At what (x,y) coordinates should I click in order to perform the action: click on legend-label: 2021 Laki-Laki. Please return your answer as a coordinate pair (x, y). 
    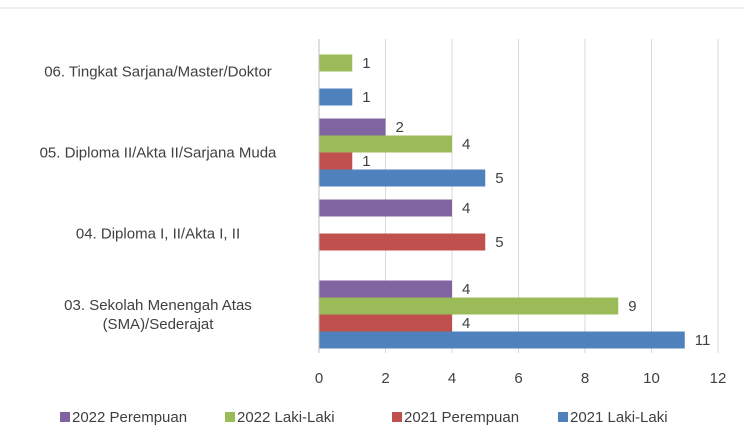
    Looking at the image, I should click on (619, 417).